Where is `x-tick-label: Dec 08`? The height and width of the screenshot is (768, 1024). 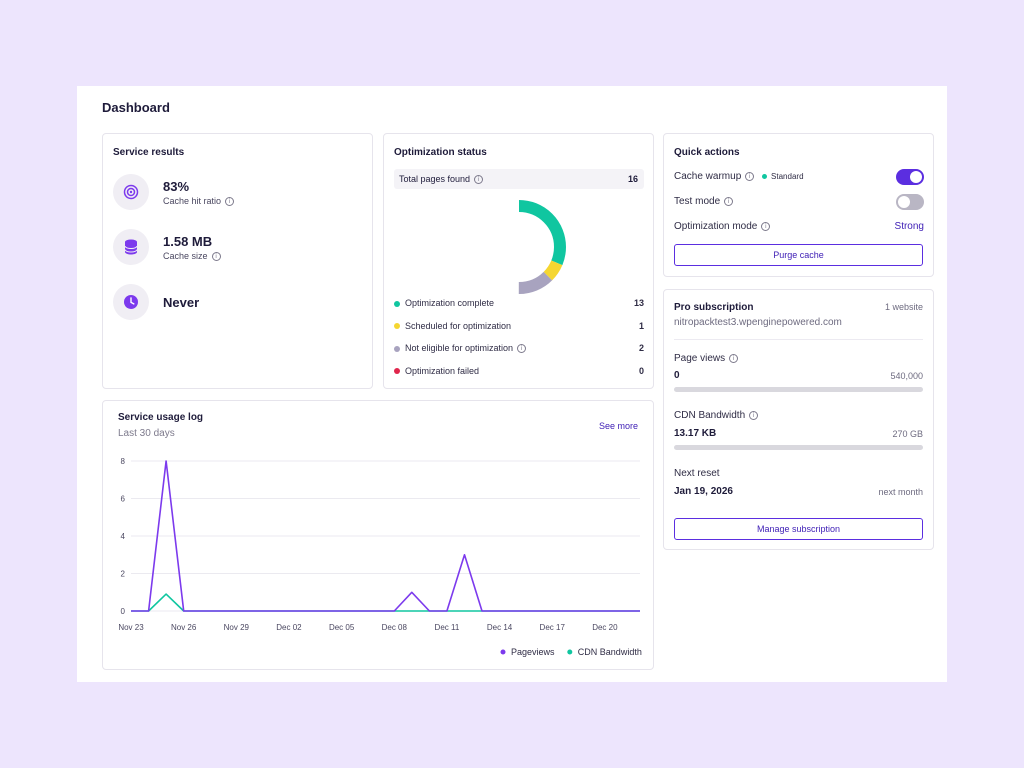
x-tick-label: Dec 08 is located at coordinates (395, 627).